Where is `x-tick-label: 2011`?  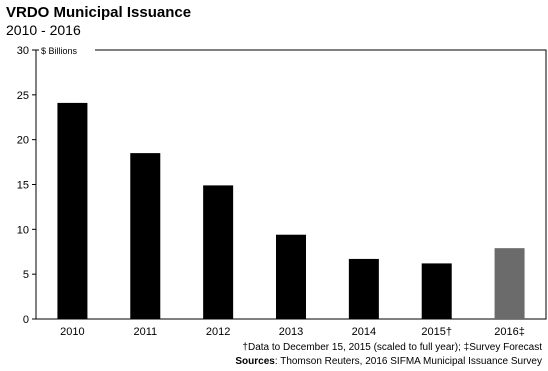
x-tick-label: 2011 is located at coordinates (145, 332).